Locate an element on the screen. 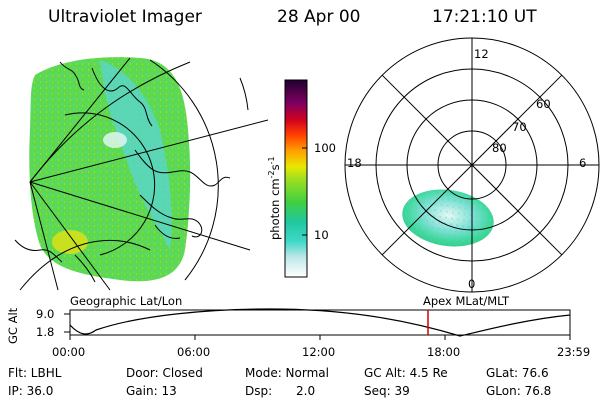 Image resolution: width=600 pixels, height=400 pixels. lat-label-80: 80 is located at coordinates (499, 148).